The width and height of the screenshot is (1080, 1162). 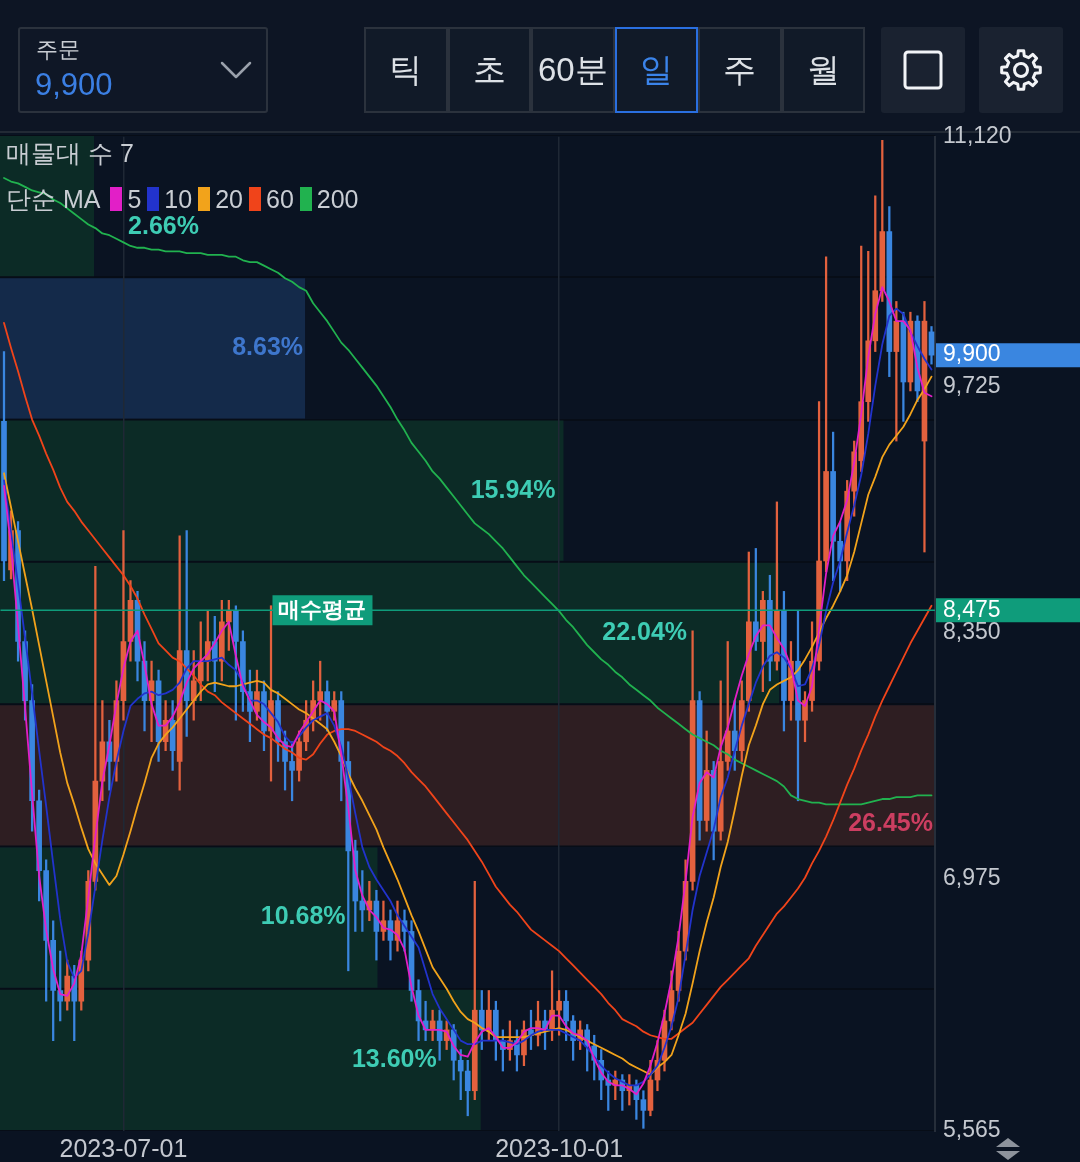 I want to click on data-label: 8.63%, so click(x=268, y=346).